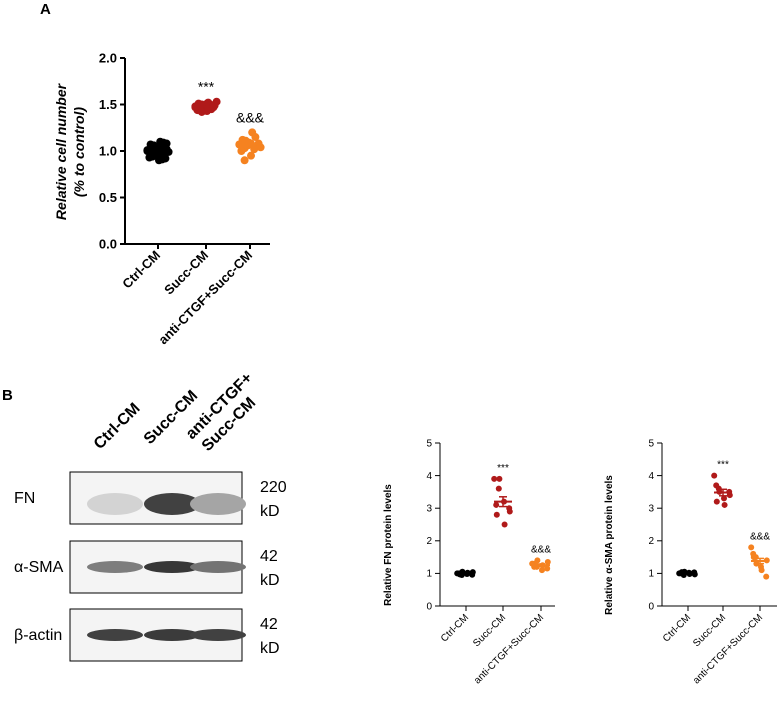 The height and width of the screenshot is (708, 778). Describe the element at coordinates (39, 567) in the screenshot. I see `protein-label: α-SMA` at that location.